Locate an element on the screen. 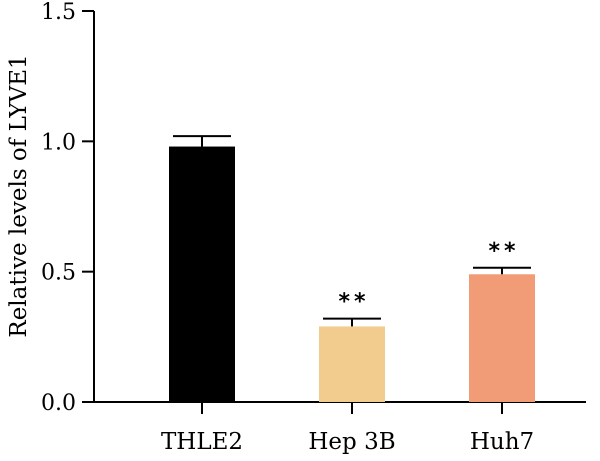 The width and height of the screenshot is (600, 461). x-tick-label: Huh7 is located at coordinates (502, 442).